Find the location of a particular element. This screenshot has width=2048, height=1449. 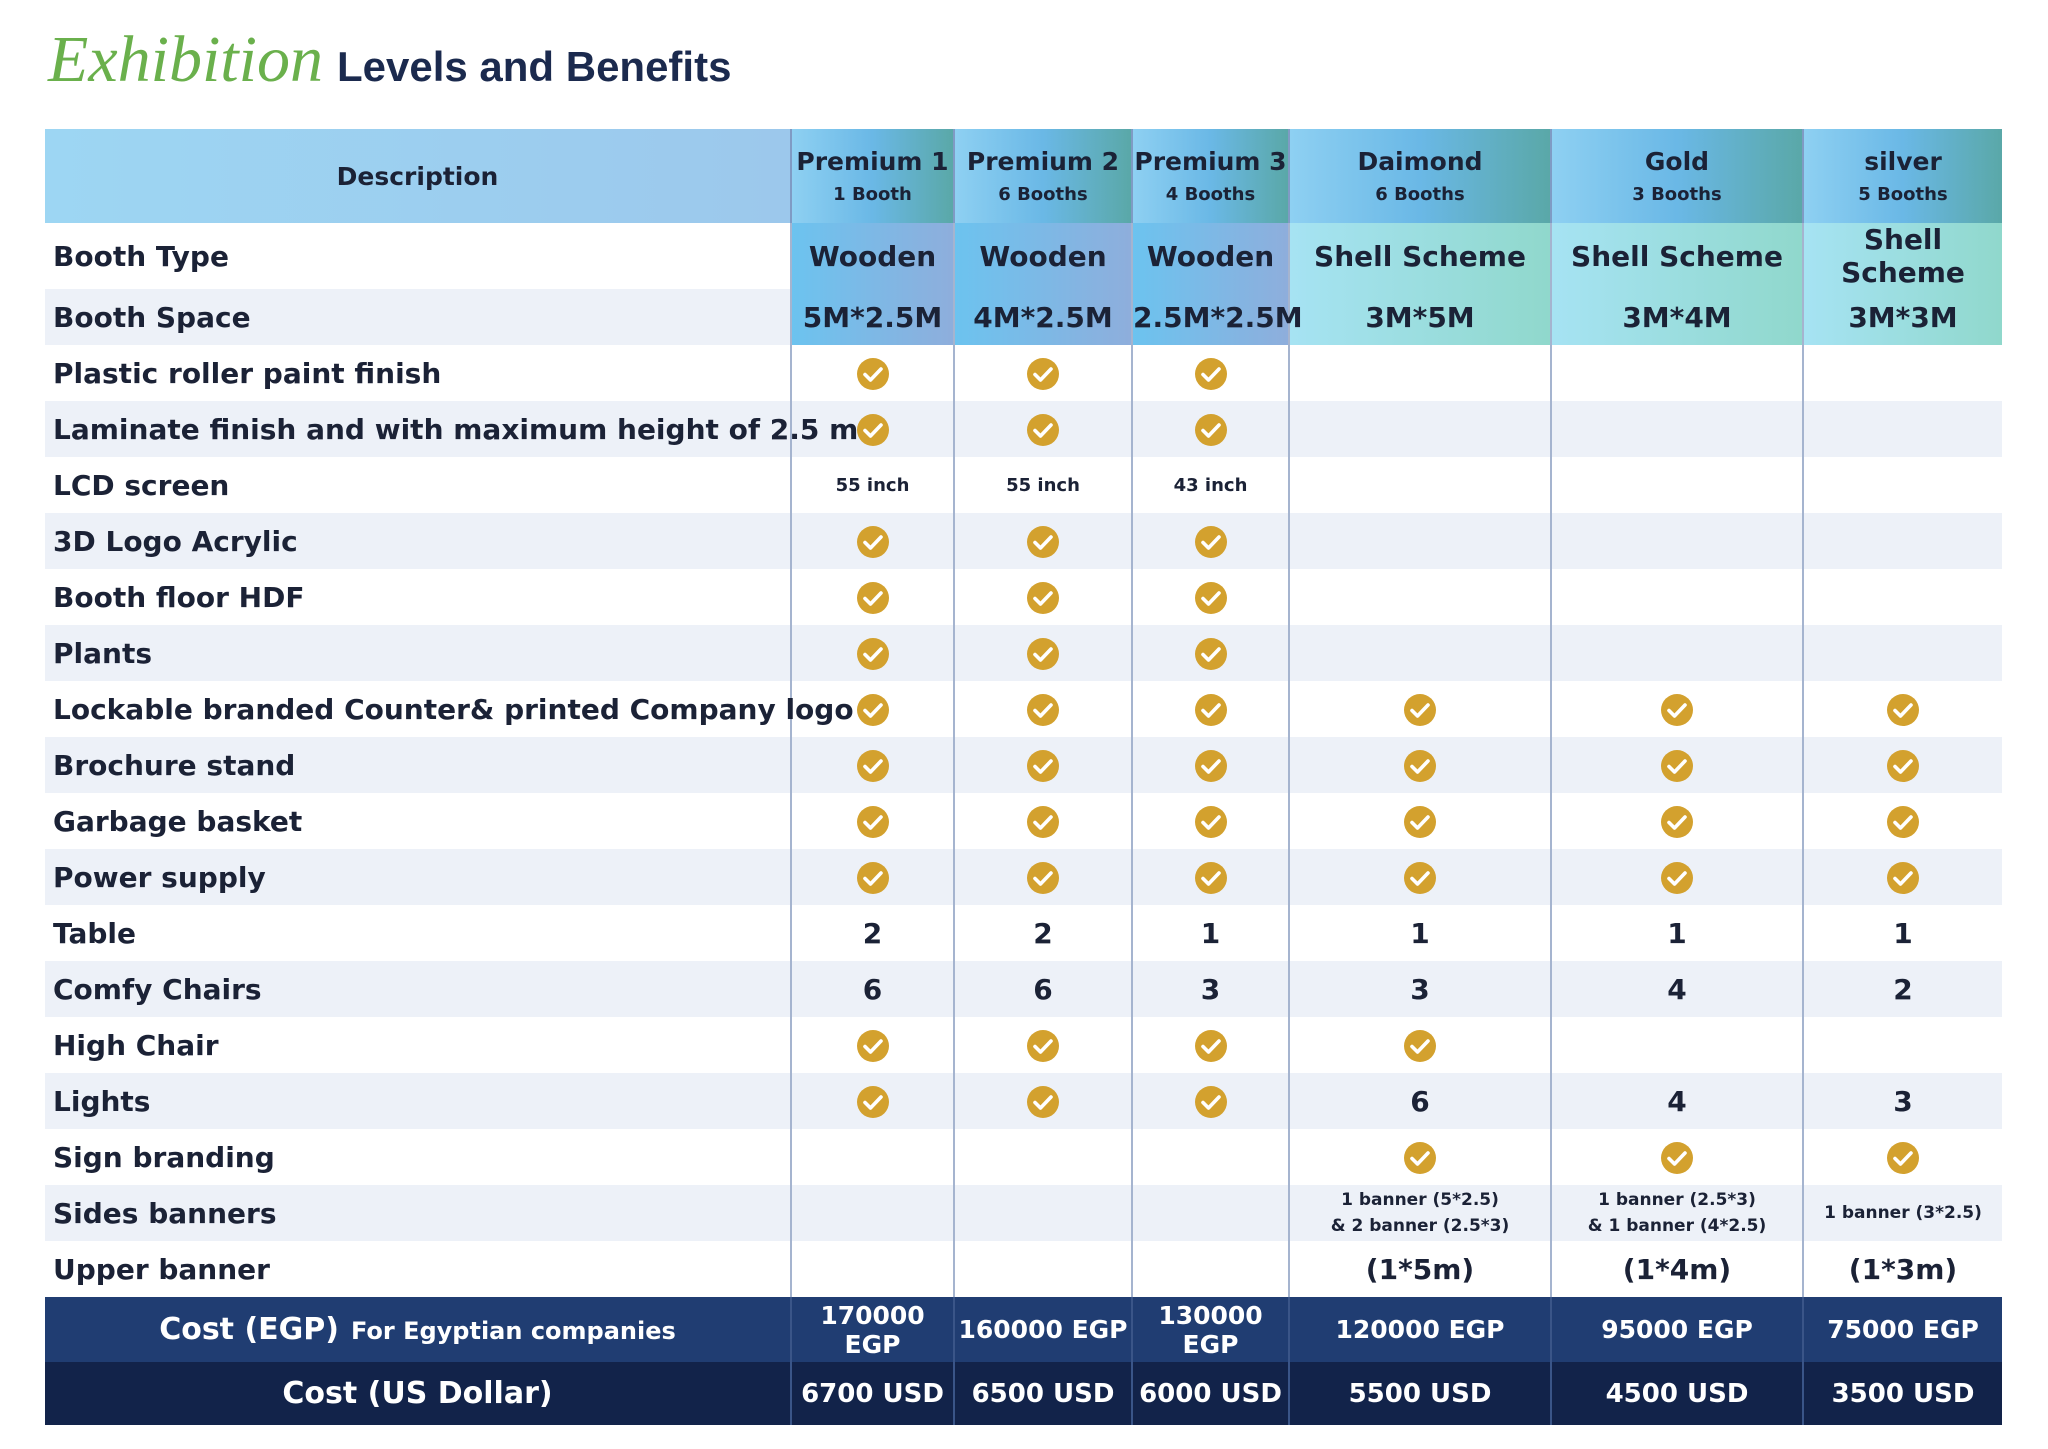

cost-cell: 170000 EGP is located at coordinates (872, 1329).